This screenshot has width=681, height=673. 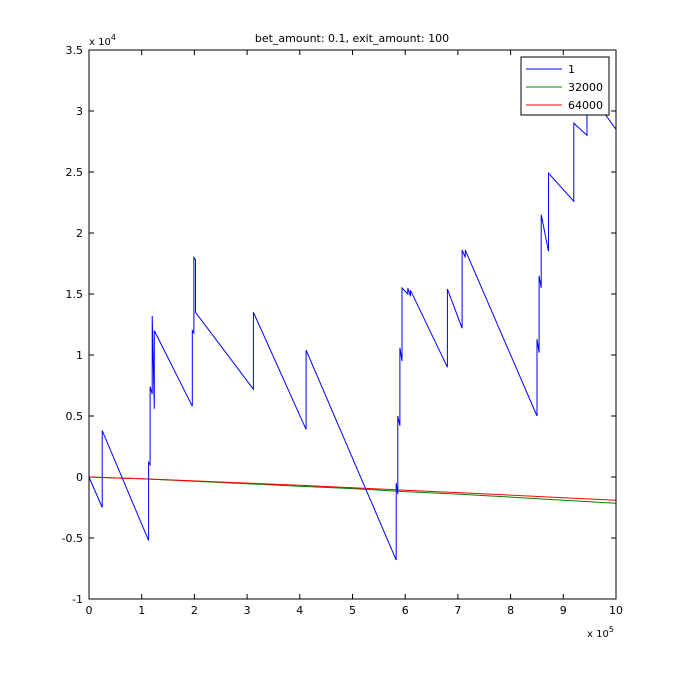 What do you see at coordinates (565, 86) in the screenshot?
I see `legend: 1 32000 64000` at bounding box center [565, 86].